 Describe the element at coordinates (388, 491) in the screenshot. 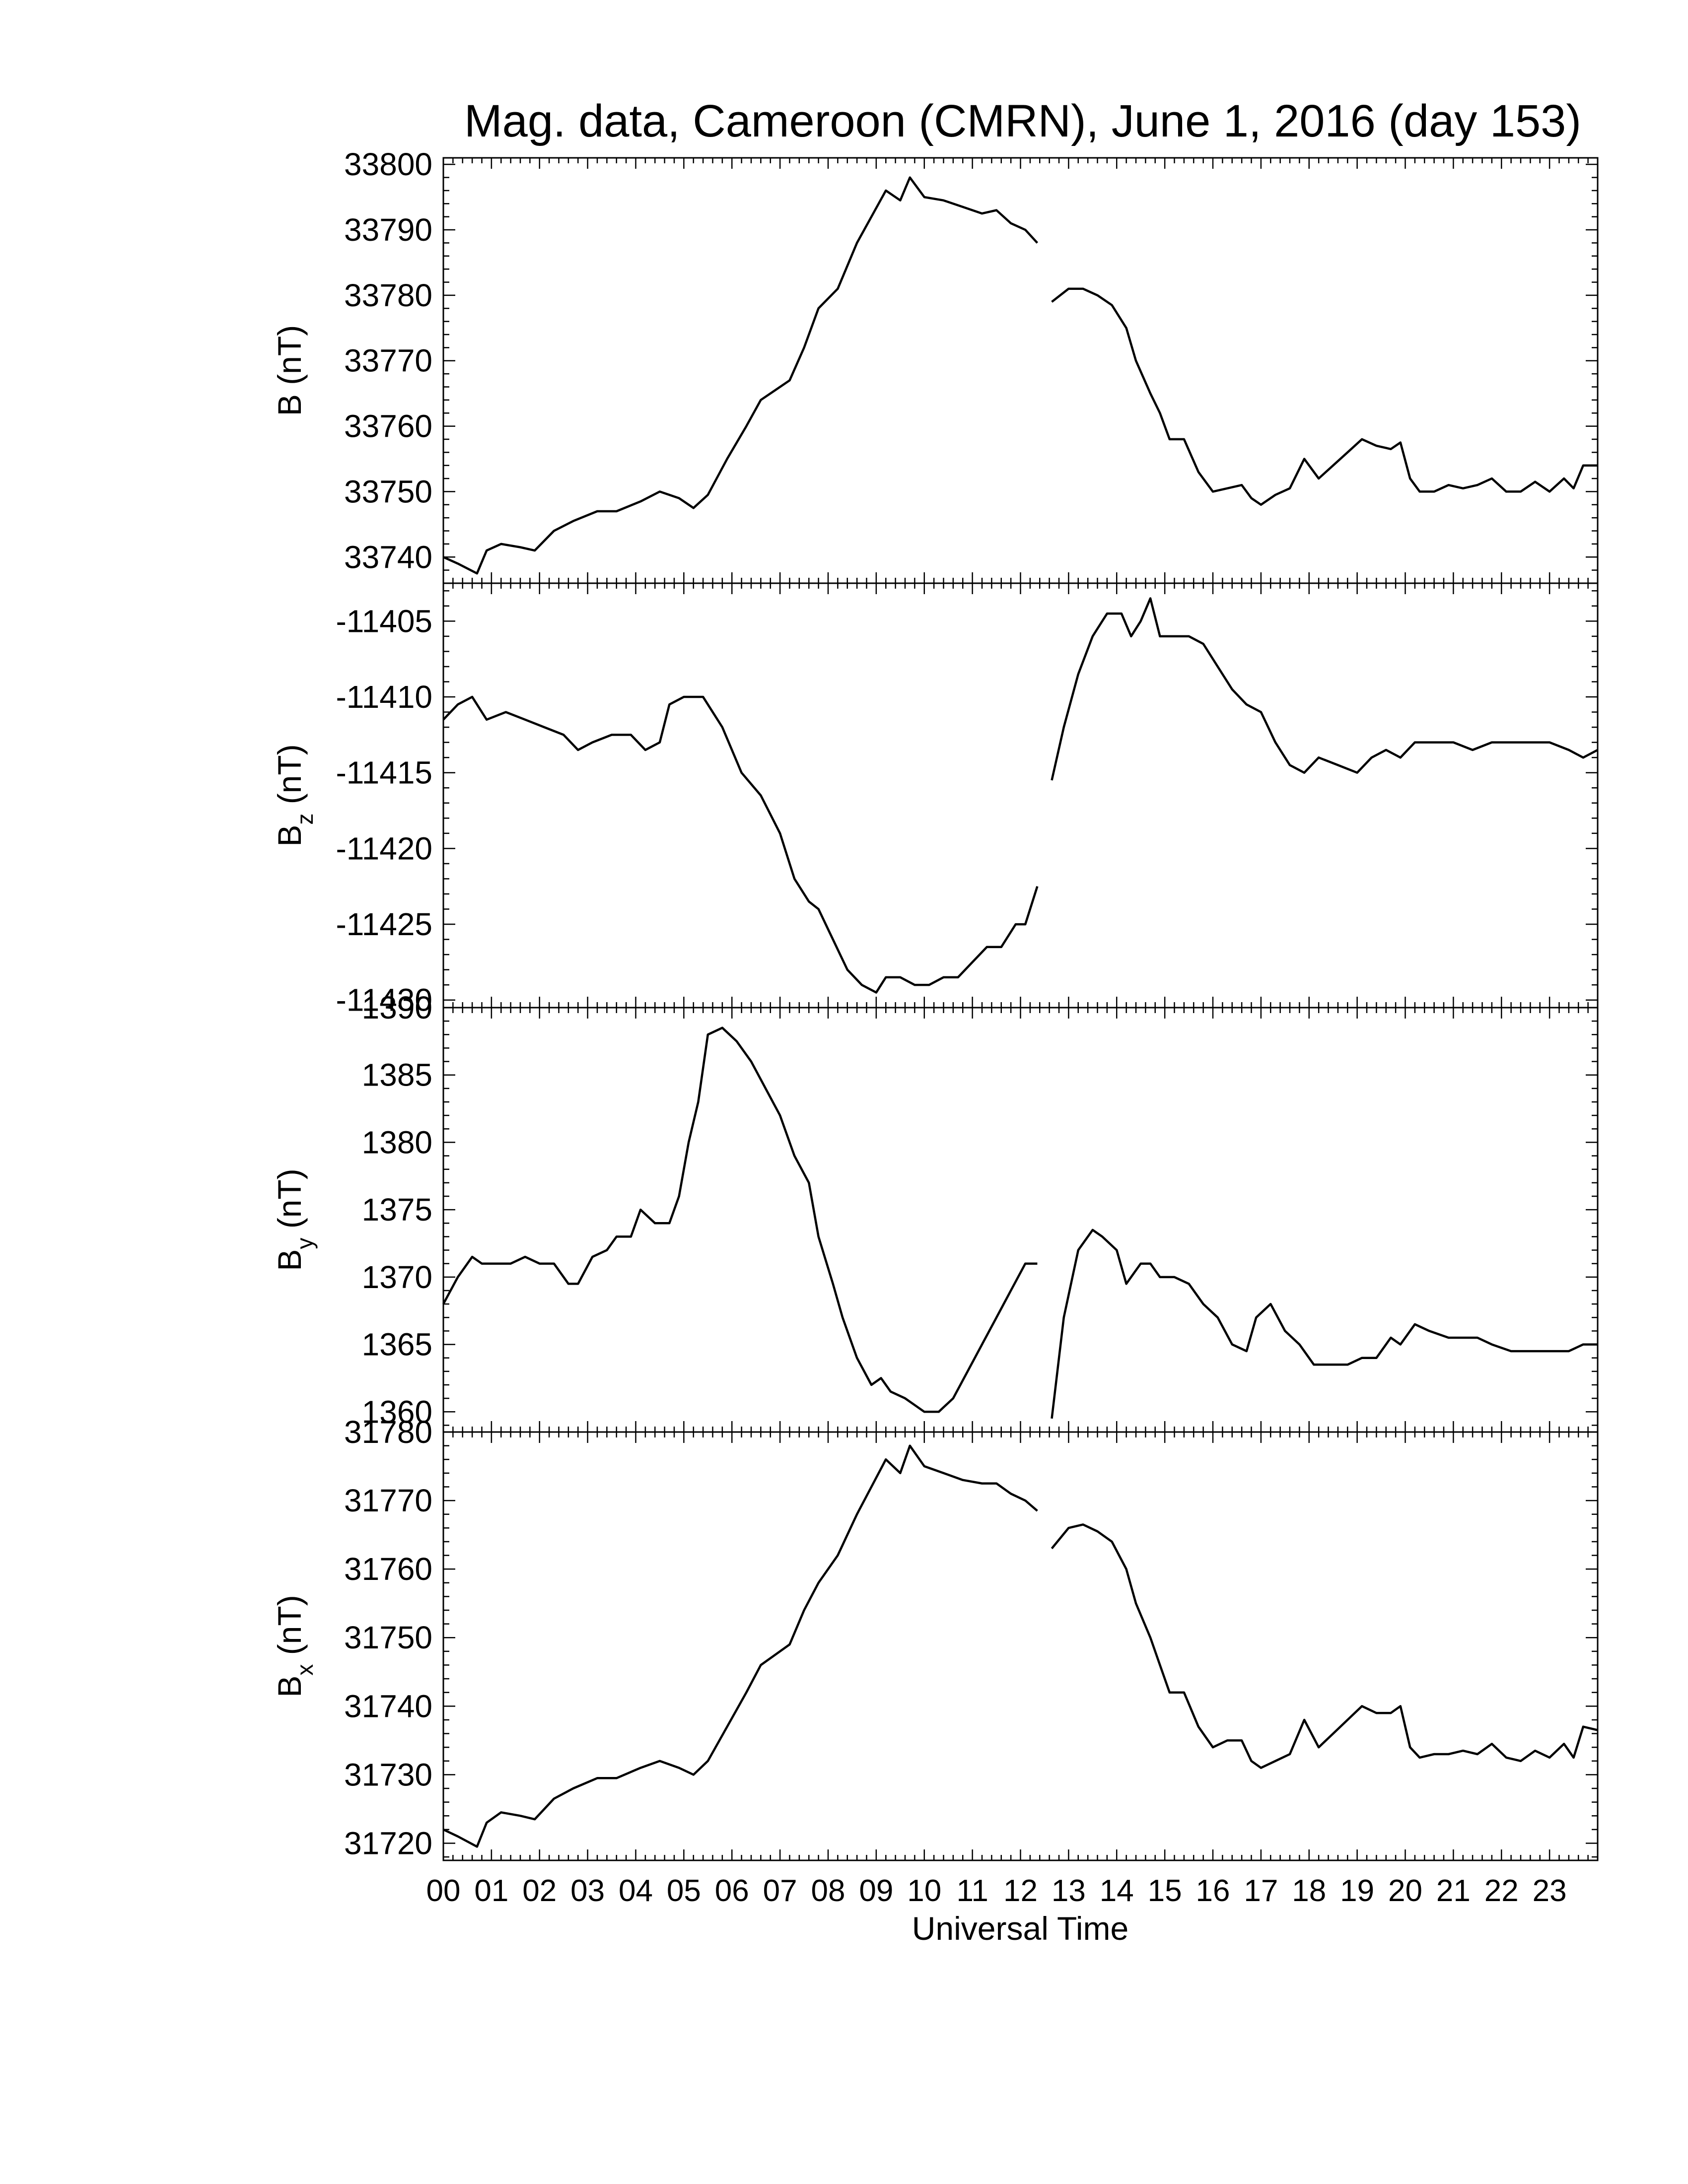

I see `y-tick-label: 33750` at that location.